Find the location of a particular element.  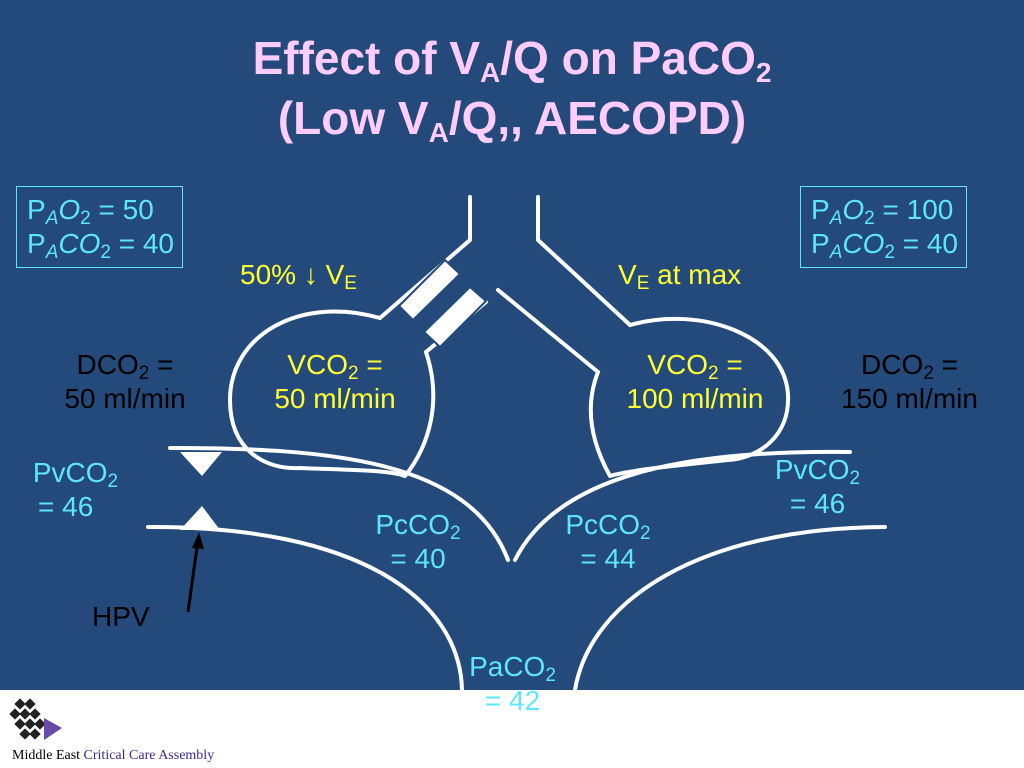

airway-right-wall is located at coordinates (584, 261).